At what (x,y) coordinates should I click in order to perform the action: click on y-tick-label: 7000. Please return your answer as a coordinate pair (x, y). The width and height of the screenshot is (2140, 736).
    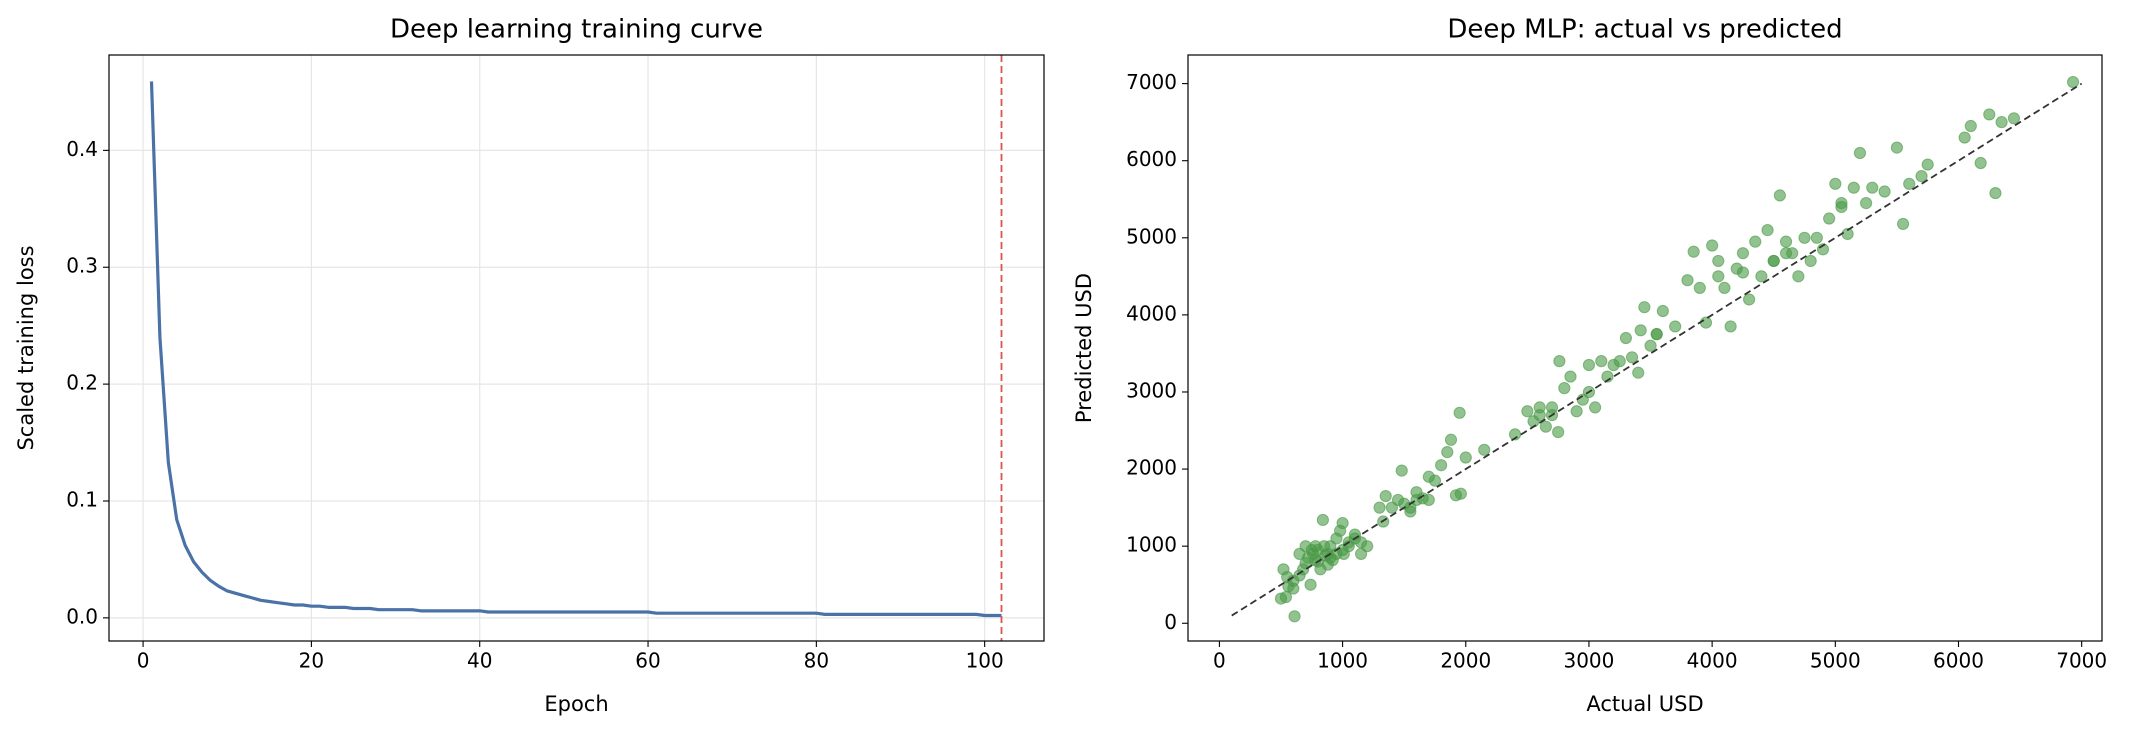
    Looking at the image, I should click on (1151, 82).